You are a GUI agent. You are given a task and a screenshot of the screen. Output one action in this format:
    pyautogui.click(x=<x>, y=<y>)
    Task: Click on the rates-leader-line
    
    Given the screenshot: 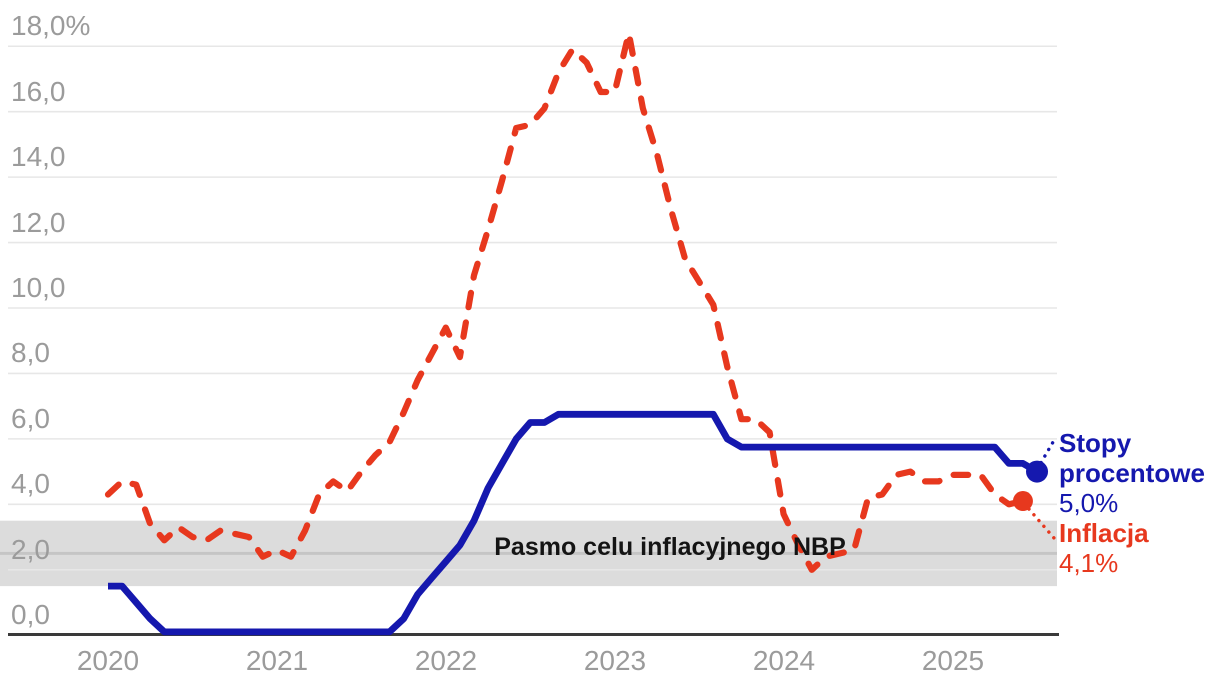 What is the action you would take?
    pyautogui.click(x=1048, y=450)
    